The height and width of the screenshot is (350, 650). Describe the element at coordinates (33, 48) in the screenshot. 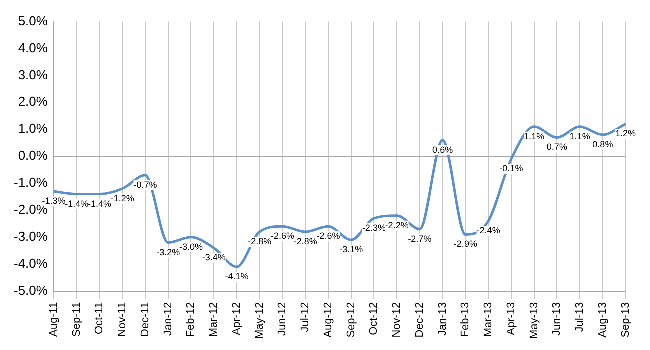

I see `y-tick-label: 4.0%` at that location.